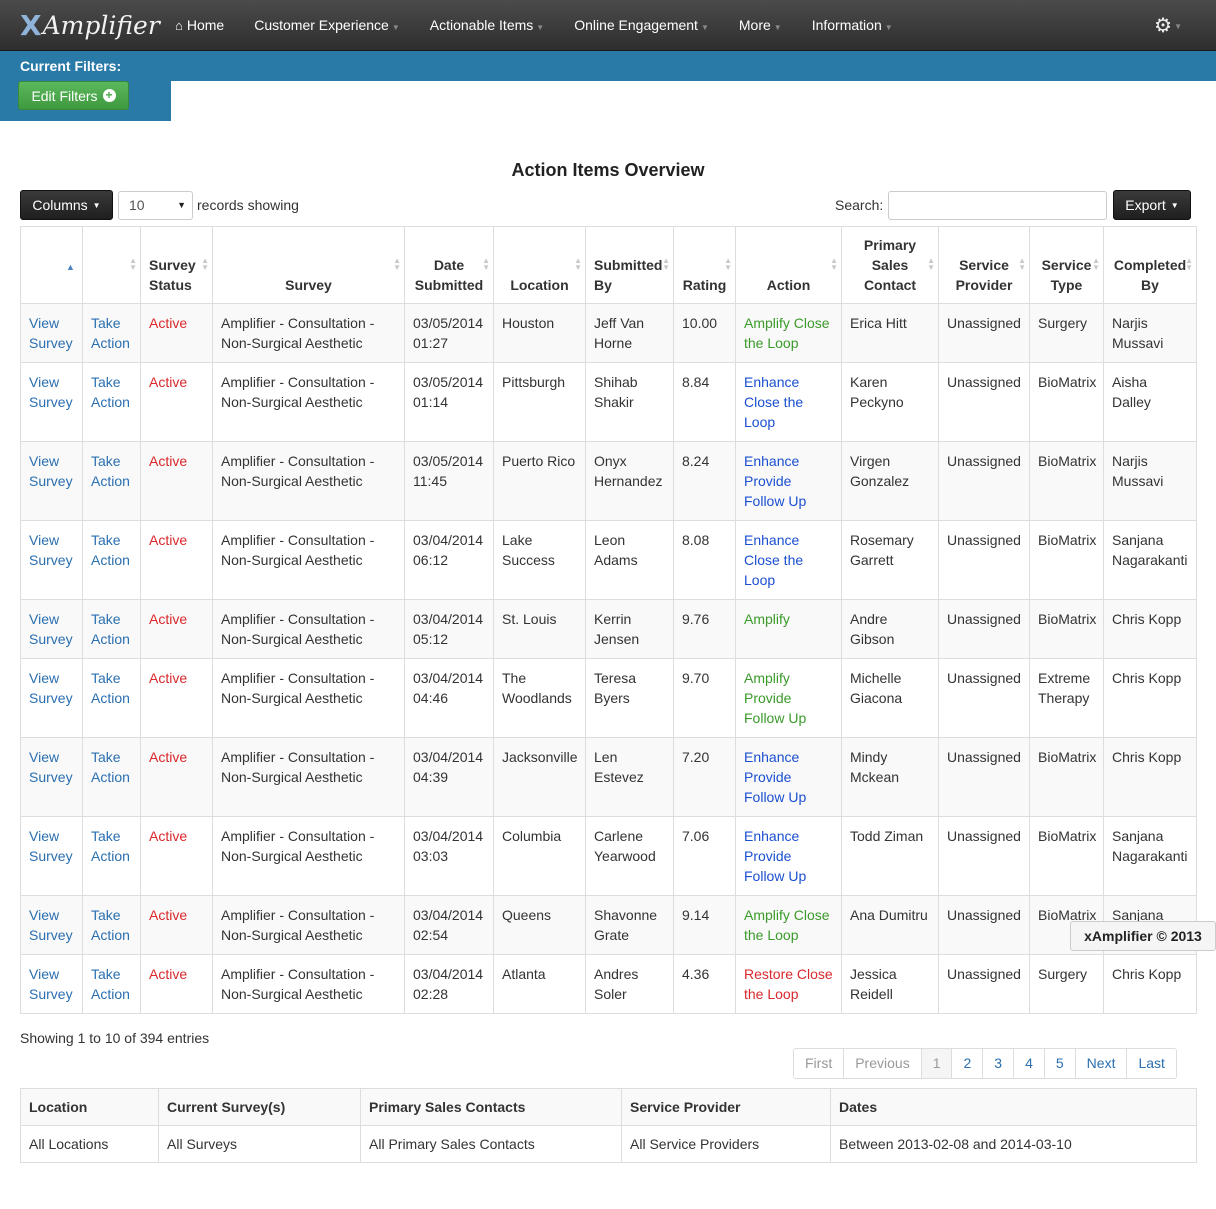 The height and width of the screenshot is (1209, 1216). I want to click on location-cell: Pittsburgh, so click(539, 402).